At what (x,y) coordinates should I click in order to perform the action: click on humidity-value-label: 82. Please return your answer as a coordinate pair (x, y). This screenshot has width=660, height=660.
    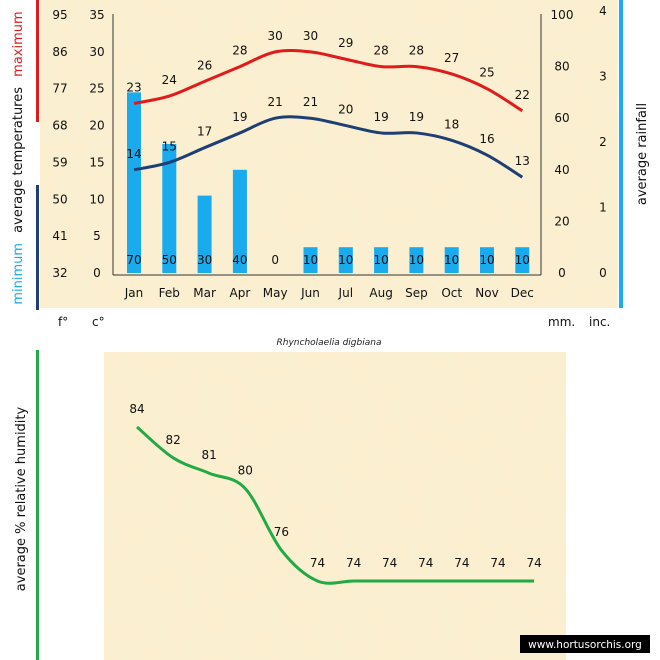
    Looking at the image, I should click on (172, 440).